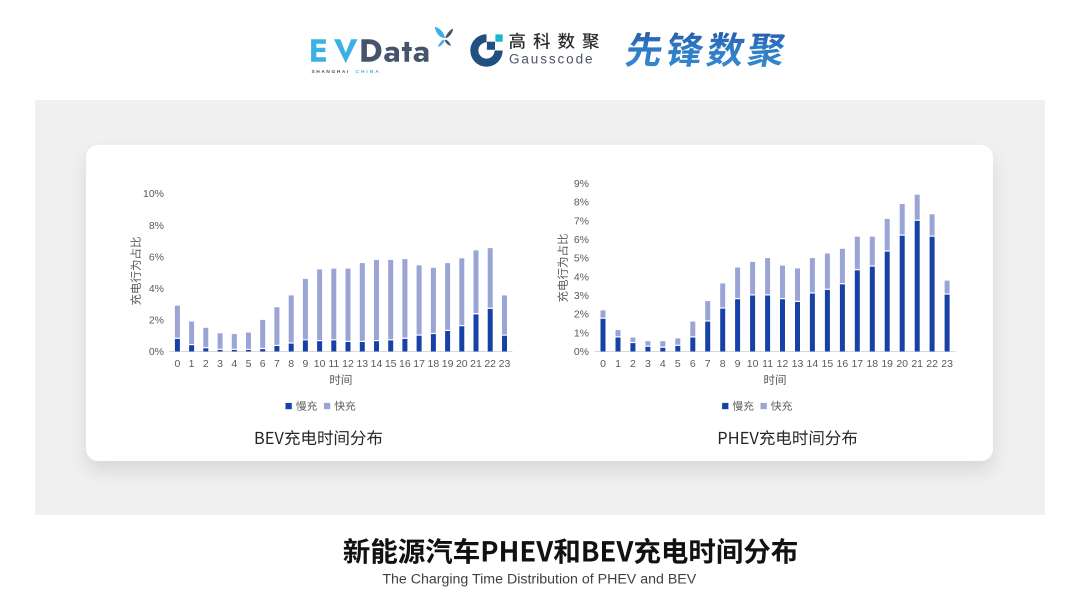 The width and height of the screenshot is (1080, 608). What do you see at coordinates (581, 221) in the screenshot?
I see `svg-text: 7%` at bounding box center [581, 221].